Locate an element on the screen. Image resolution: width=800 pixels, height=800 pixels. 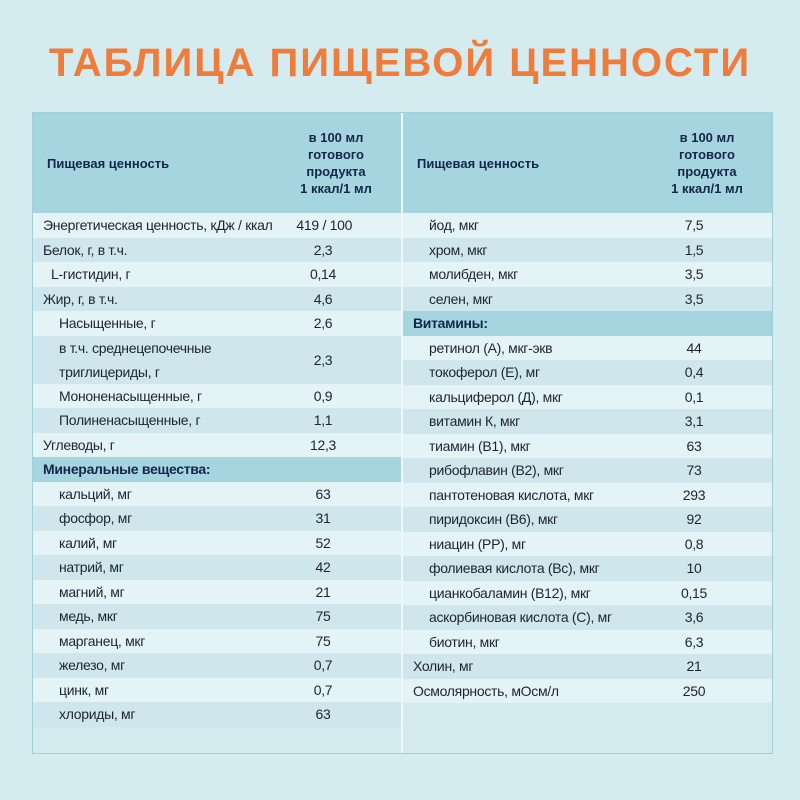
header-line: в 100 мл is located at coordinates (707, 137).